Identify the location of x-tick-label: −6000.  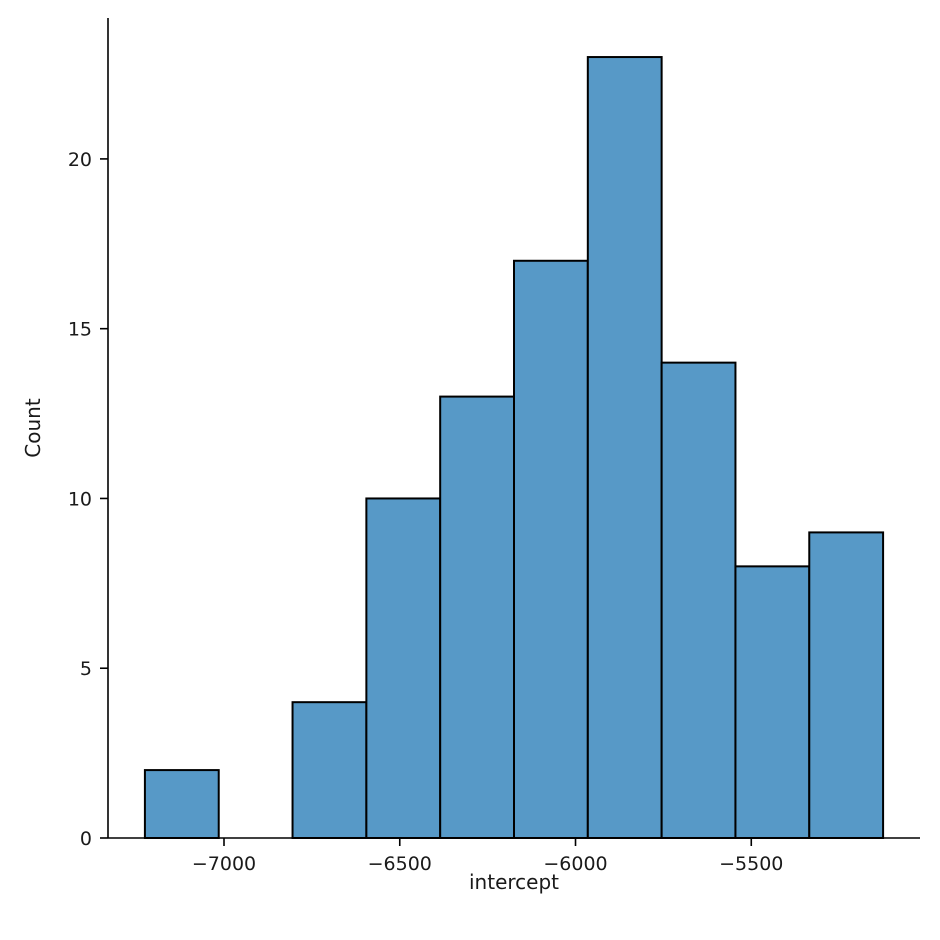
(575, 864).